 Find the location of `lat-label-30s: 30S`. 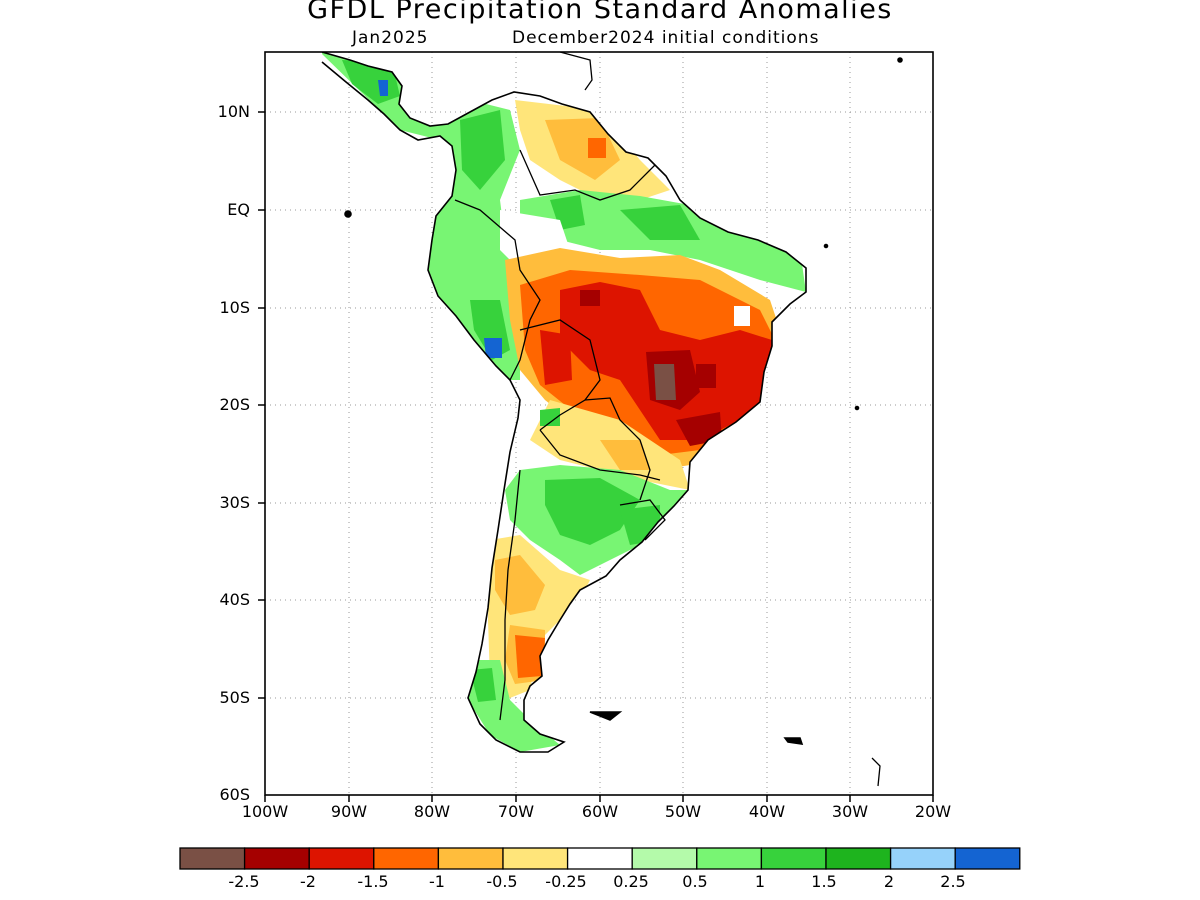

lat-label-30s: 30S is located at coordinates (234, 502).